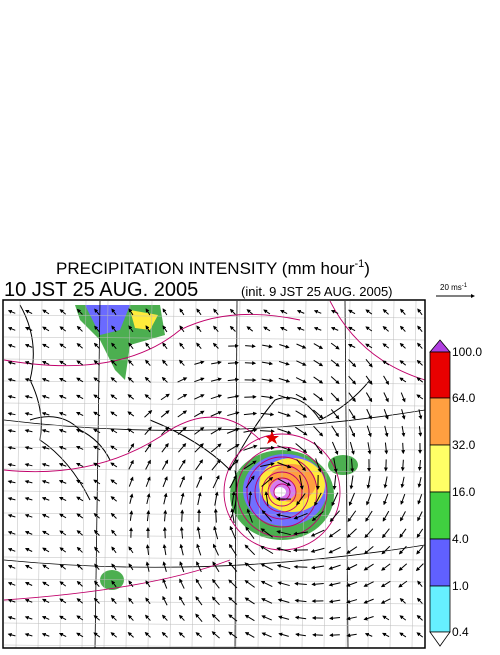  Describe the element at coordinates (465, 286) in the screenshot. I see `wind-scale-superscript: -1` at that location.